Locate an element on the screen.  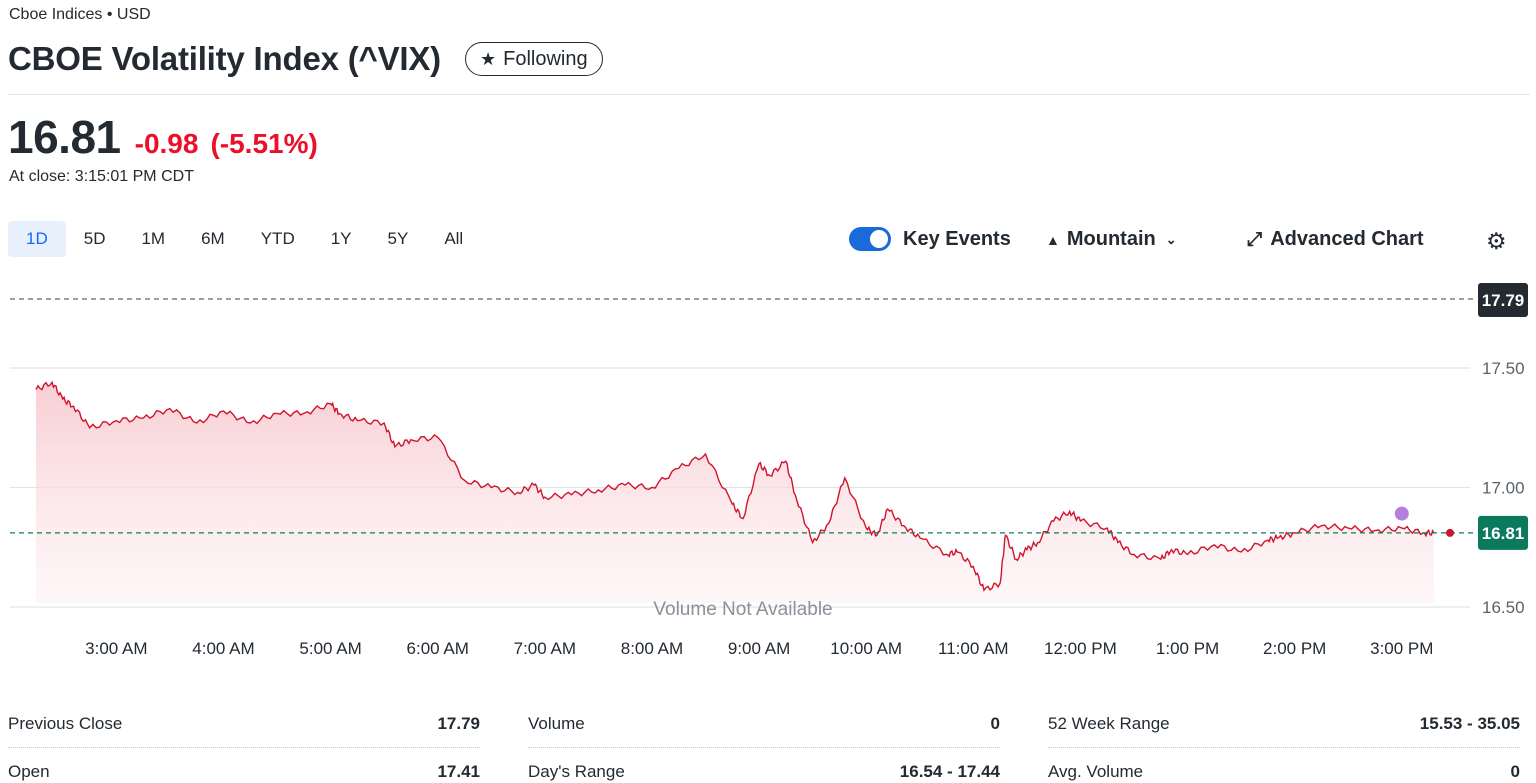
stat-label: Open is located at coordinates (29, 771).